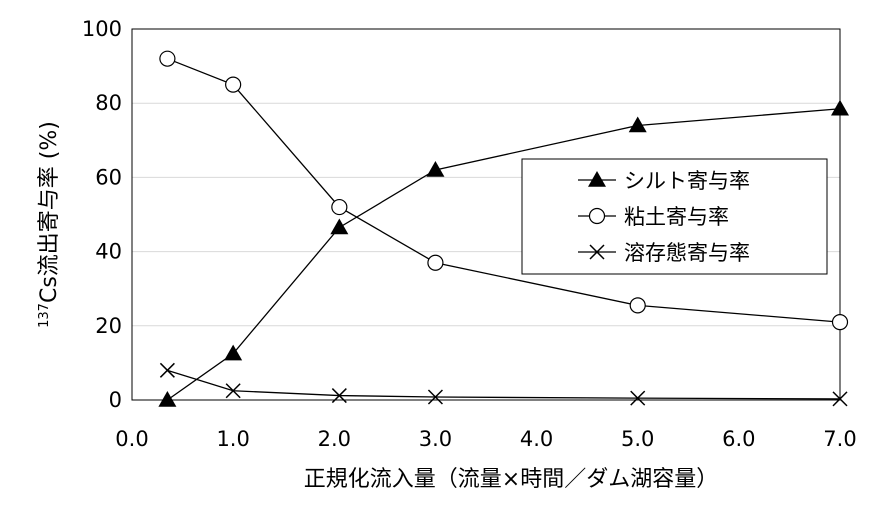 The height and width of the screenshot is (530, 888). Describe the element at coordinates (102, 214) in the screenshot. I see `y-axis-tick-labels: 0 20 40 60 80 100` at that location.